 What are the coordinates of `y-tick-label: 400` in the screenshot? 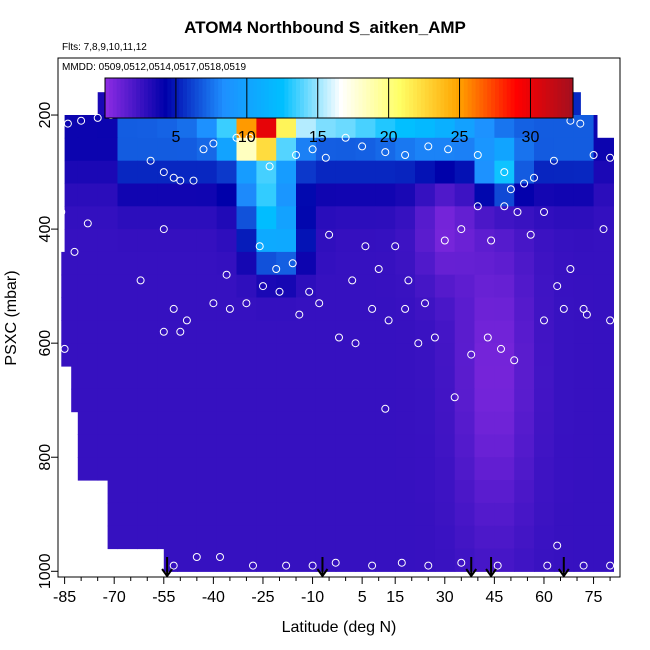 It's located at (45, 229).